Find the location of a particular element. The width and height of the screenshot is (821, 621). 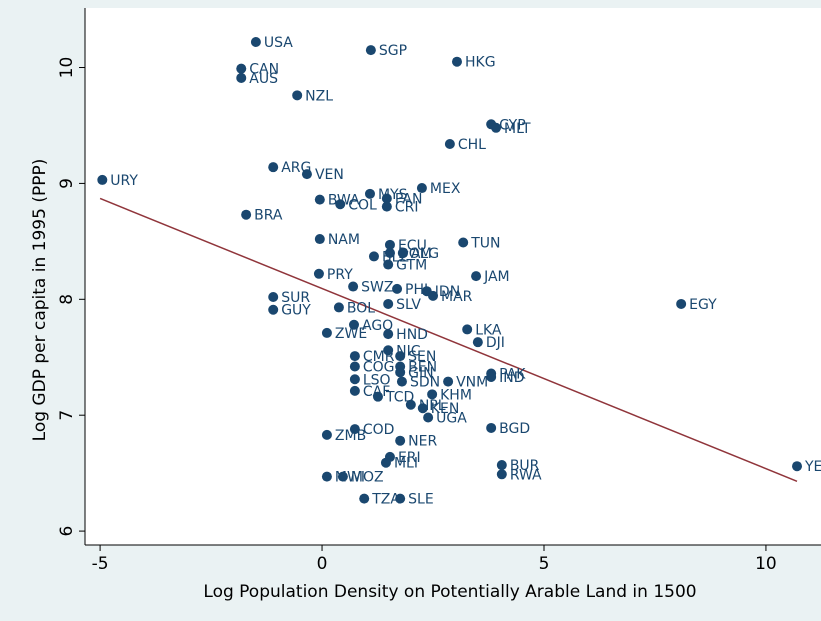

point-label: YEM is located at coordinates (812, 467).